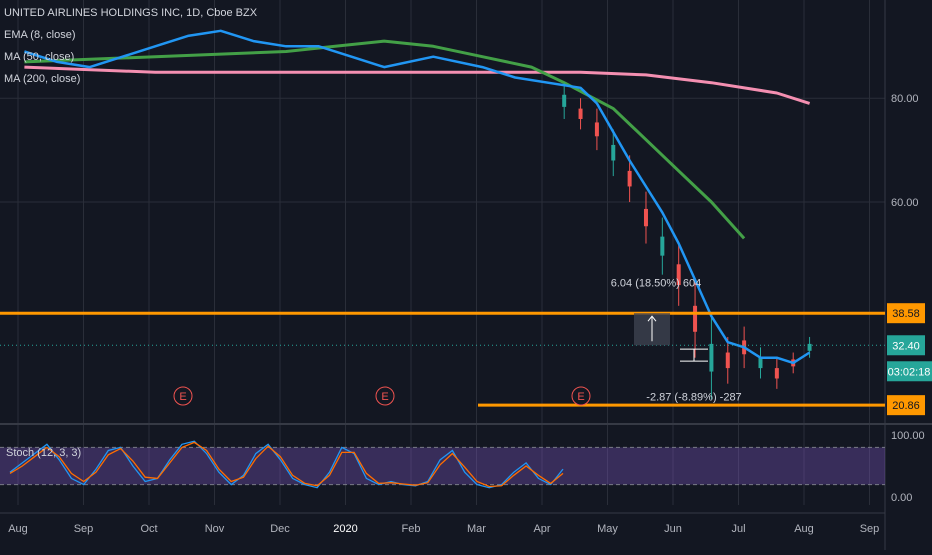 The width and height of the screenshot is (932, 555). Describe the element at coordinates (39, 57) in the screenshot. I see `legend-ma50: MA (50, close)` at that location.